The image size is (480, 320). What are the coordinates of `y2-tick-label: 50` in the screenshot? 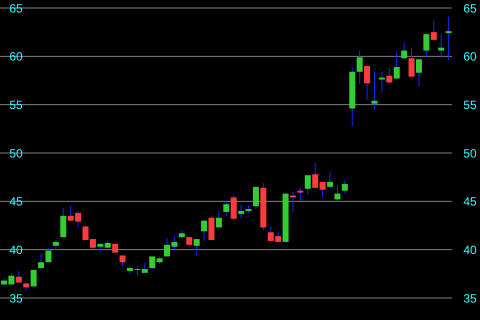 It's located at (470, 153).